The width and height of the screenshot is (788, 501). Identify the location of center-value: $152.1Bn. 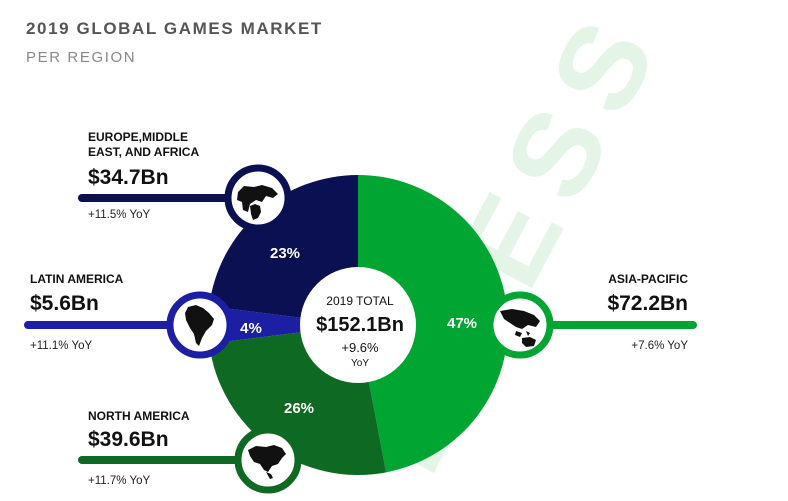
(360, 325).